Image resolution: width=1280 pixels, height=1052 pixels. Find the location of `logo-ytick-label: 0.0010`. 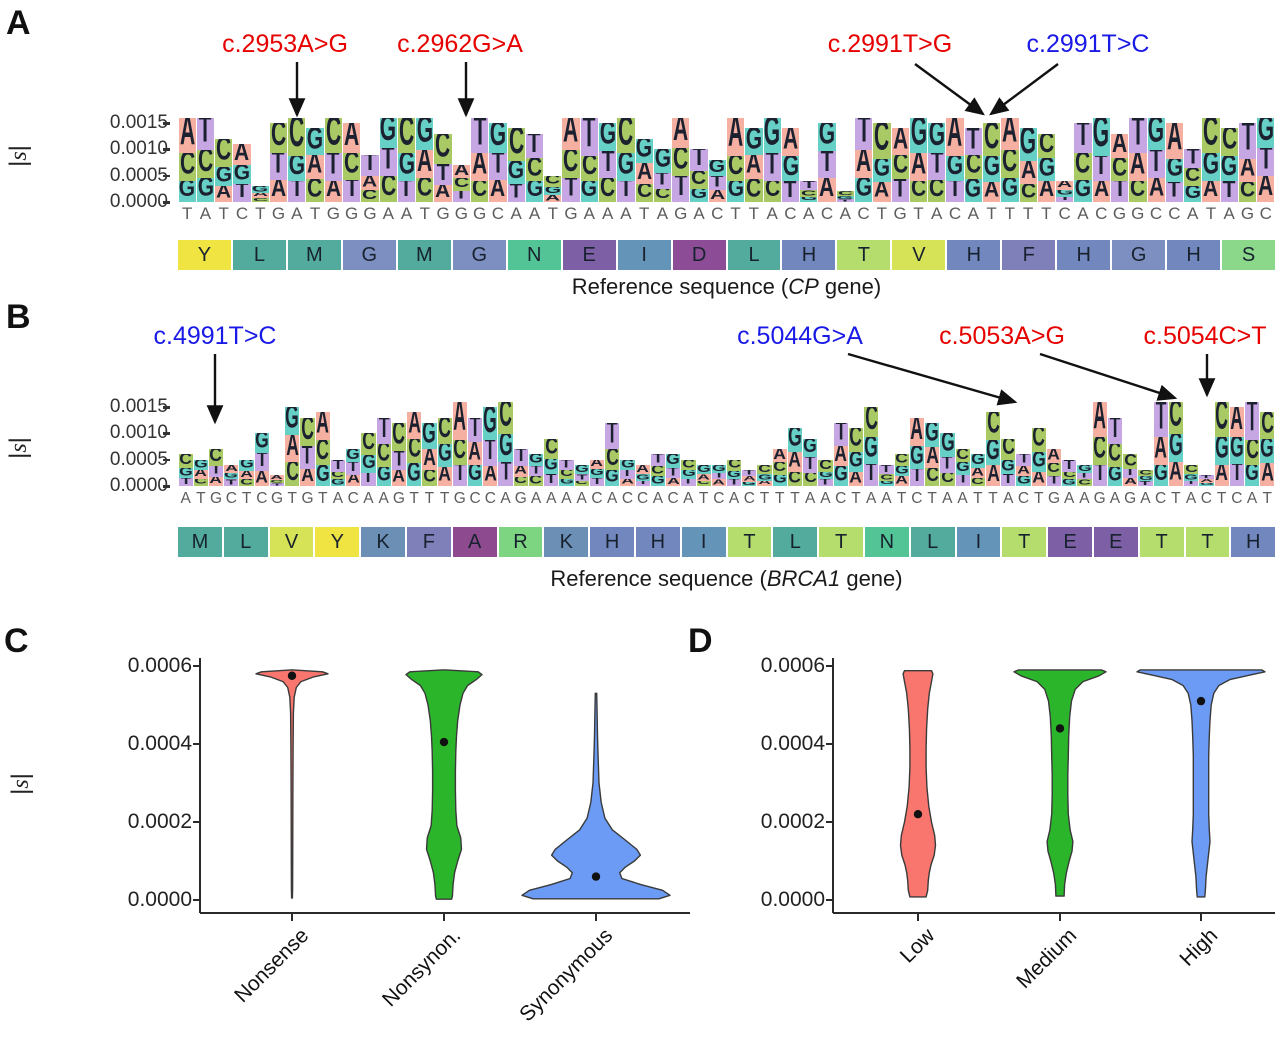

logo-ytick-label: 0.0010 is located at coordinates (138, 433).